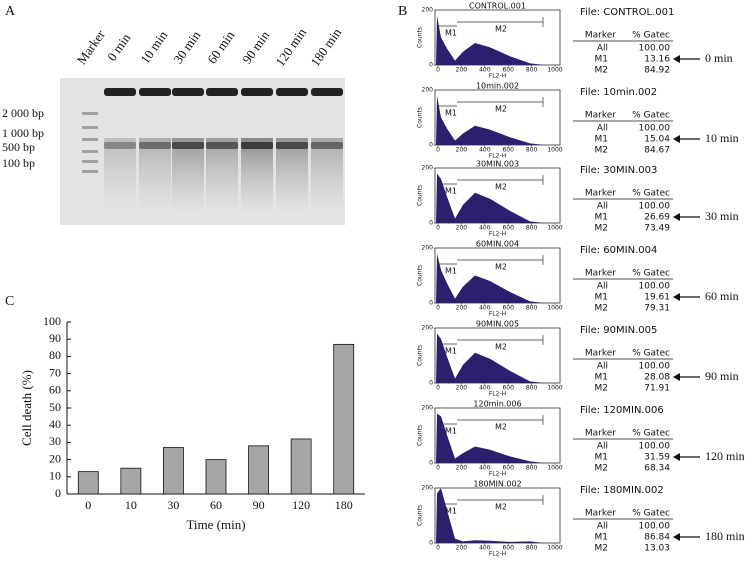 The image size is (755, 565). What do you see at coordinates (722, 376) in the screenshot?
I see `time-label: 90 min` at bounding box center [722, 376].